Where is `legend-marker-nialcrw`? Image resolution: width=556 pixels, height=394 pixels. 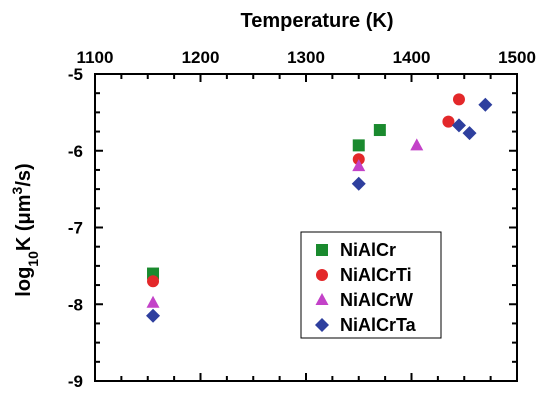 legend-marker-nialcrw is located at coordinates (322, 299).